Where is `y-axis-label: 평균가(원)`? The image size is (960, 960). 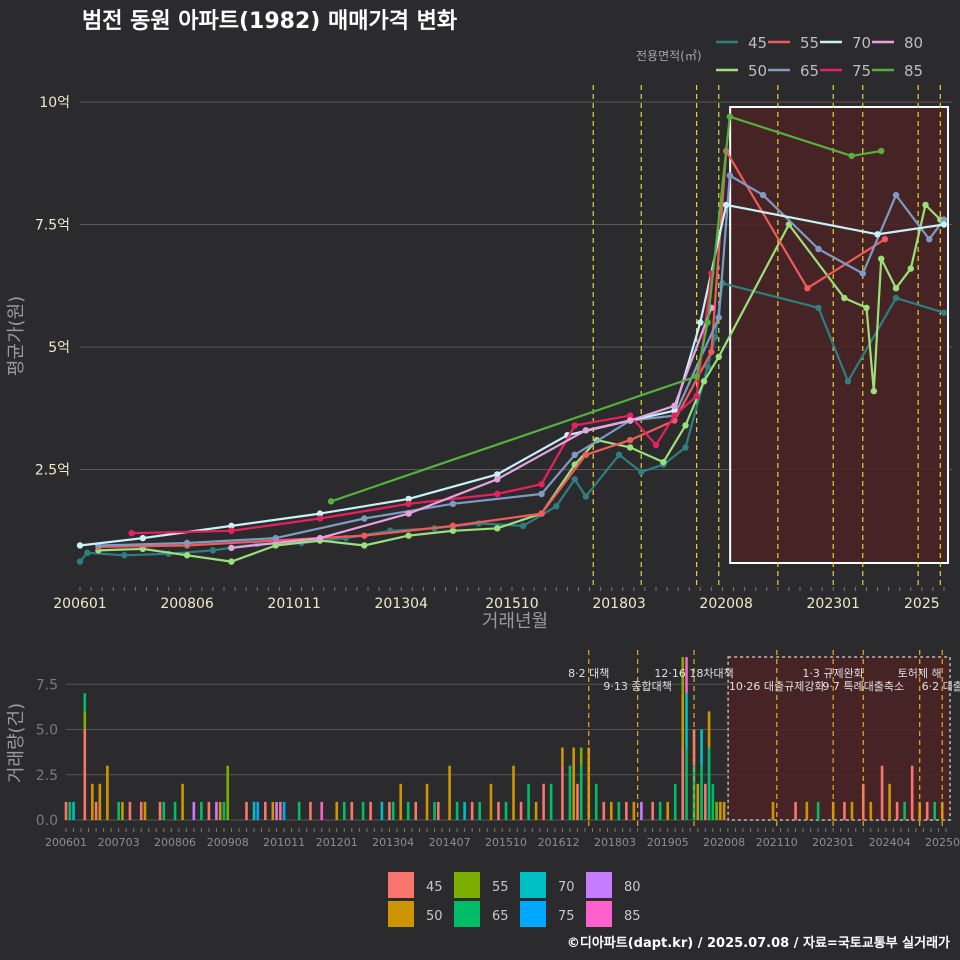 y-axis-label: 평균가(원) is located at coordinates (16, 336).